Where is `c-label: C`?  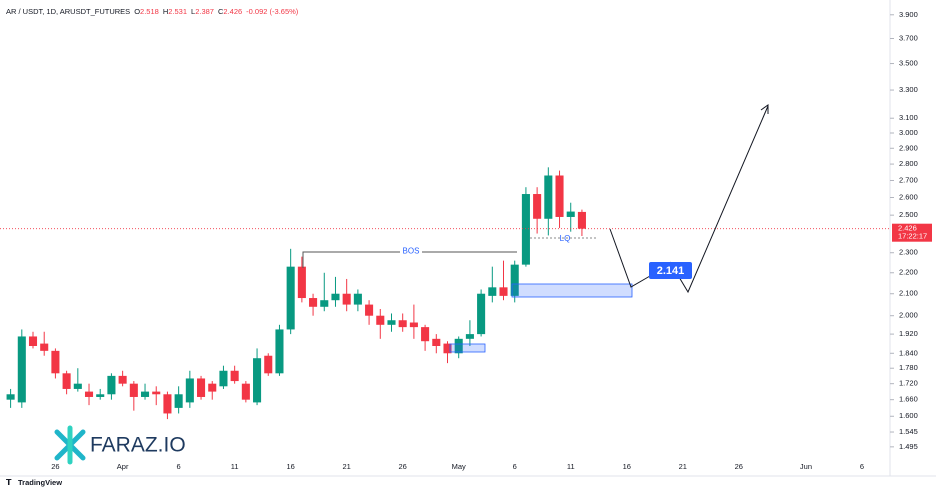 c-label: C is located at coordinates (221, 11).